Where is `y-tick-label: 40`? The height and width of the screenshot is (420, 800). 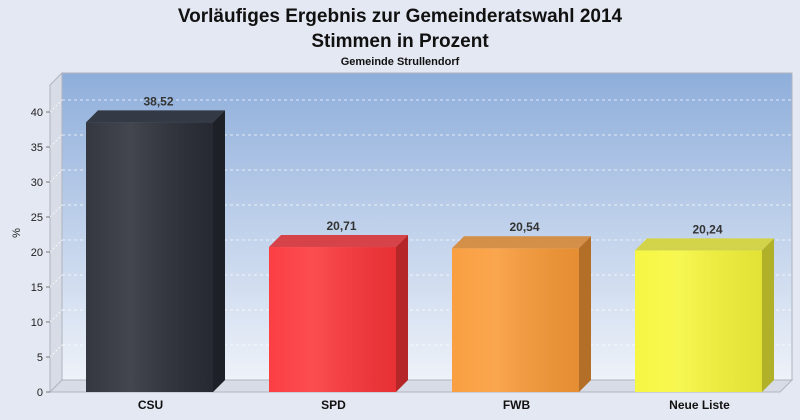
y-tick-label: 40 is located at coordinates (37, 113).